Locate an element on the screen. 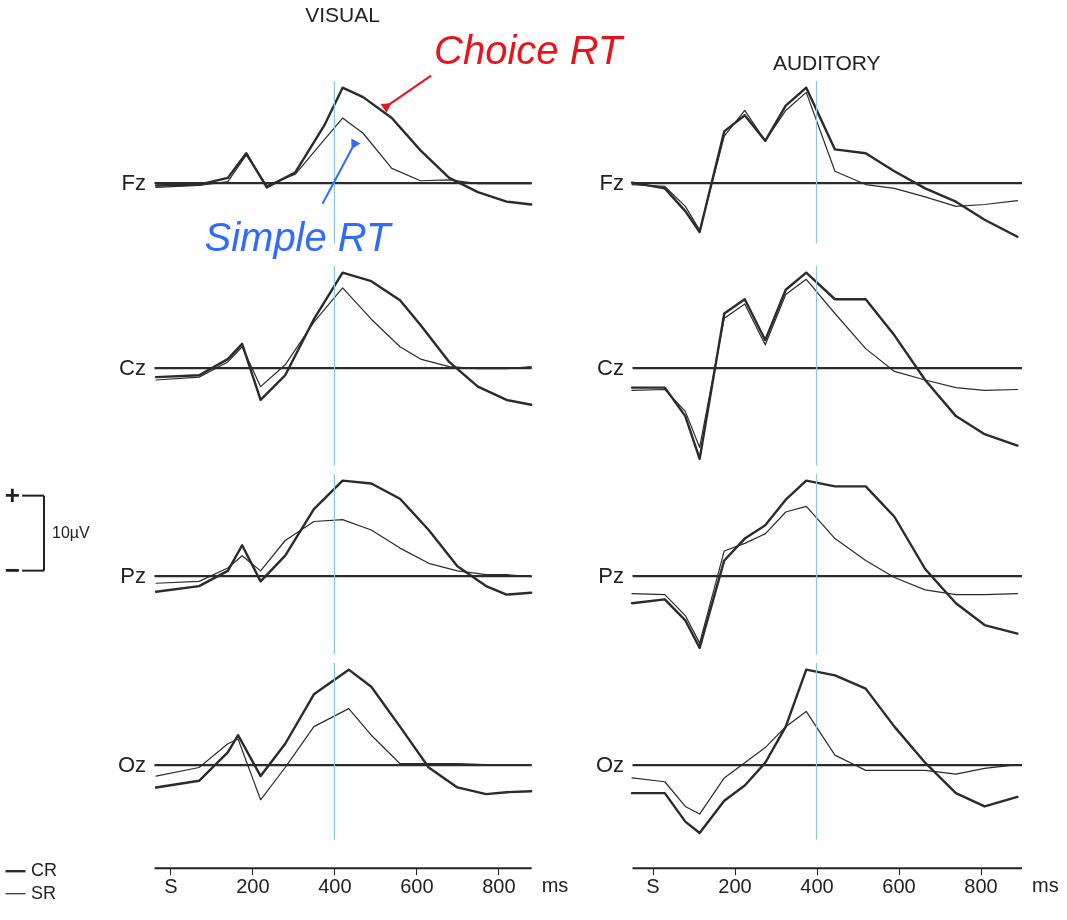 The width and height of the screenshot is (1067, 920). legend-label: CR is located at coordinates (44, 870).